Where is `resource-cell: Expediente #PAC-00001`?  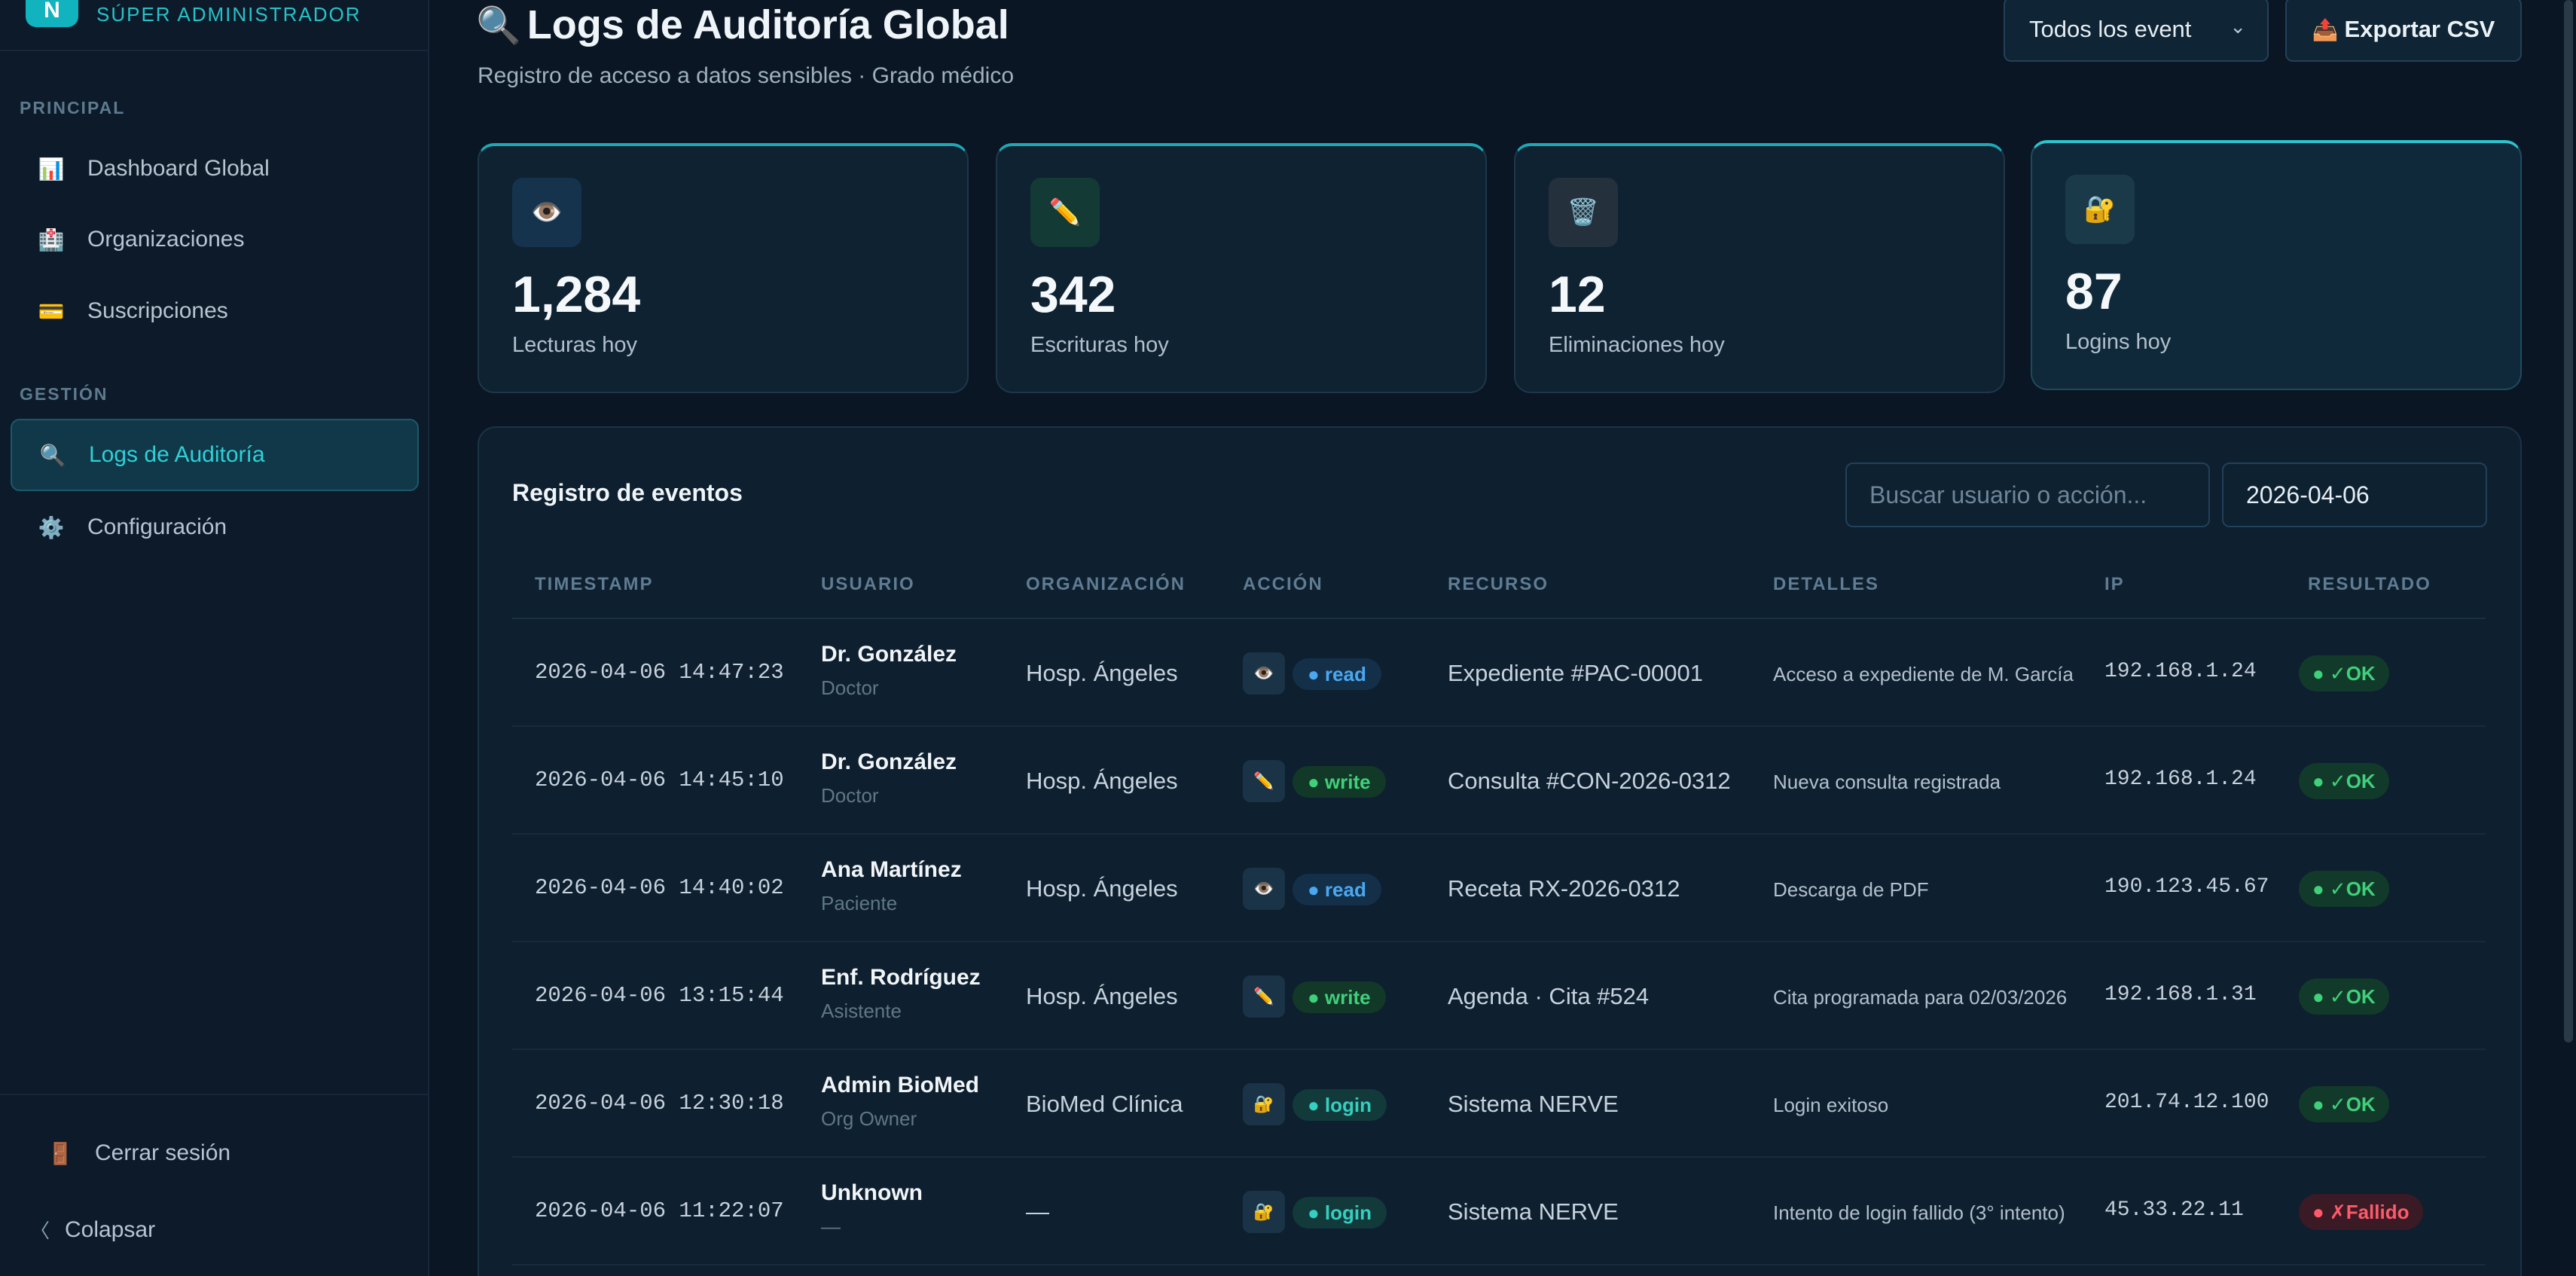
resource-cell: Expediente #PAC-00001 is located at coordinates (1576, 673).